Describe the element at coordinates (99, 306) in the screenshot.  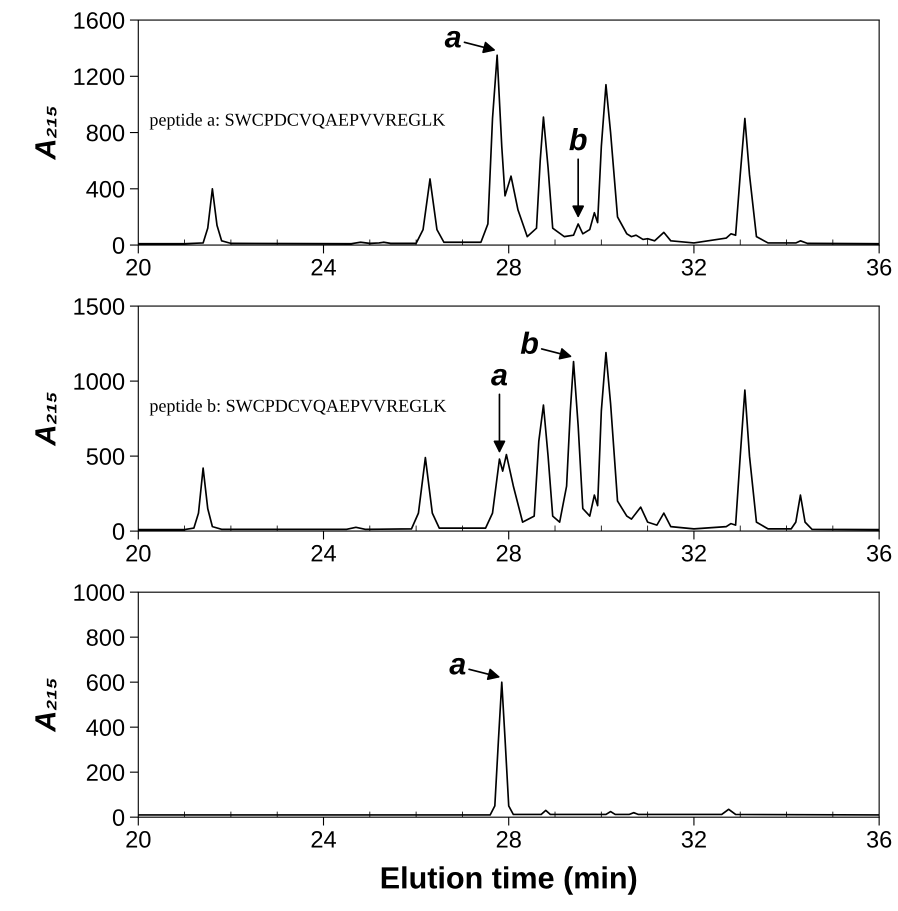
I see `y-tick-label: 1500` at that location.